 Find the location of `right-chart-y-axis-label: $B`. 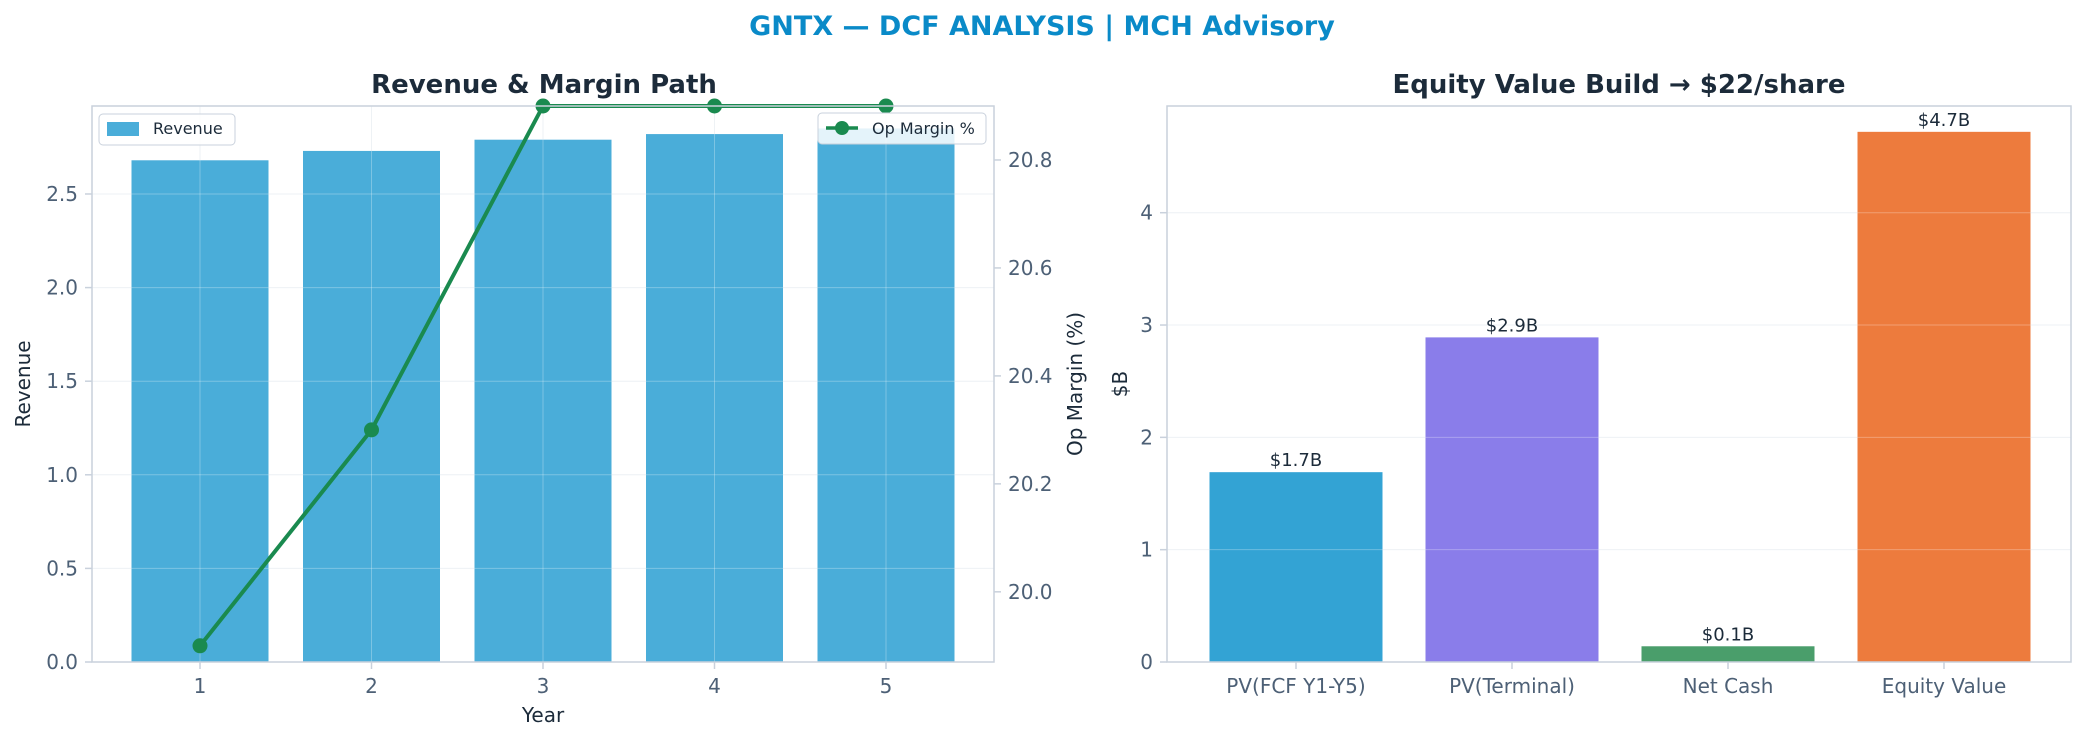

right-chart-y-axis-label: $B is located at coordinates (1120, 384).